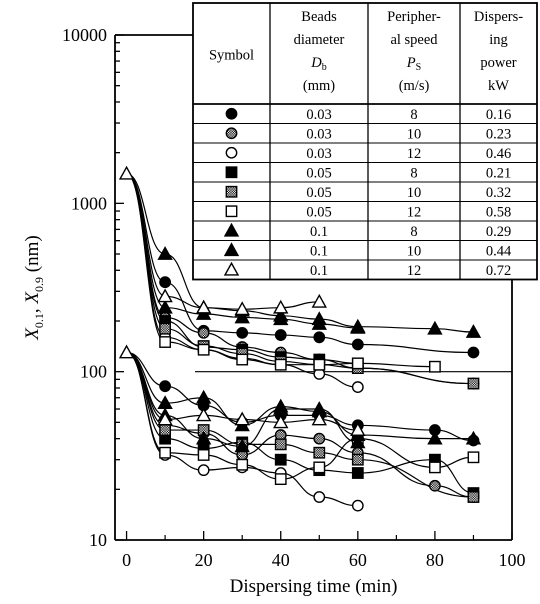  Describe the element at coordinates (498, 232) in the screenshot. I see `table-cell: 0.29` at that location.